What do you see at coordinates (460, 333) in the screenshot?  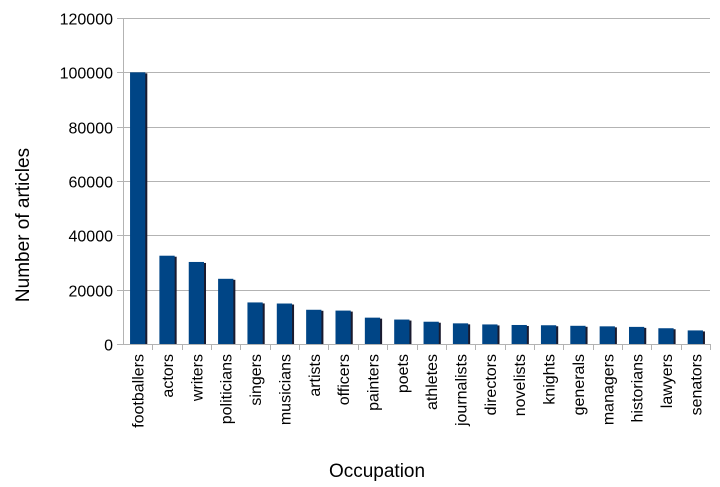 I see `bar-journalists` at bounding box center [460, 333].